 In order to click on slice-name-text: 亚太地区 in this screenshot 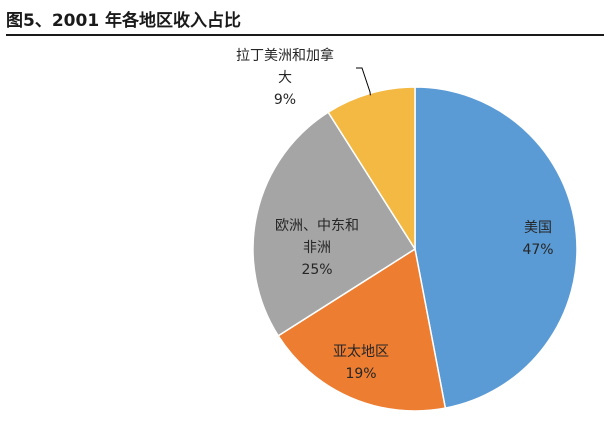, I will do `click(361, 352)`.